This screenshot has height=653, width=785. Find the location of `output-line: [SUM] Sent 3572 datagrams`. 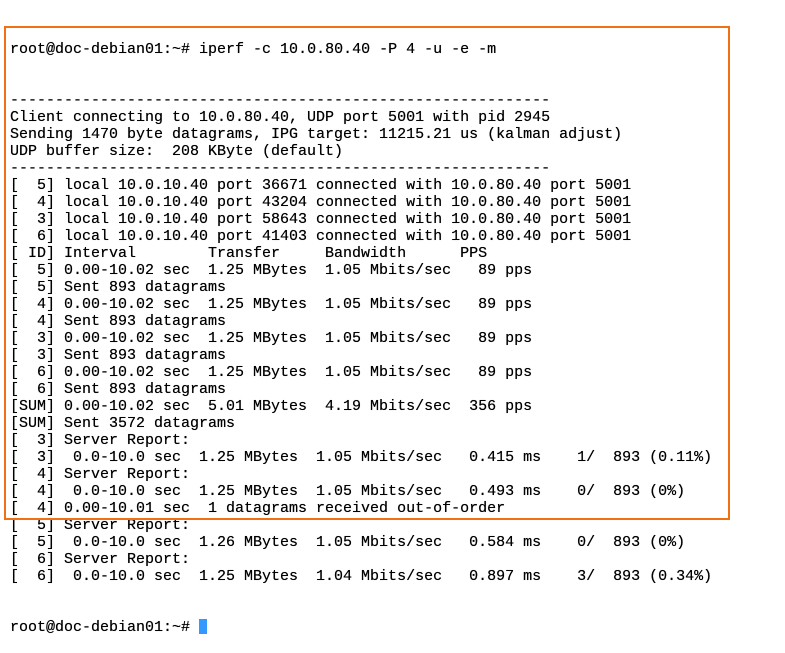

output-line: [SUM] Sent 3572 datagrams is located at coordinates (123, 423).